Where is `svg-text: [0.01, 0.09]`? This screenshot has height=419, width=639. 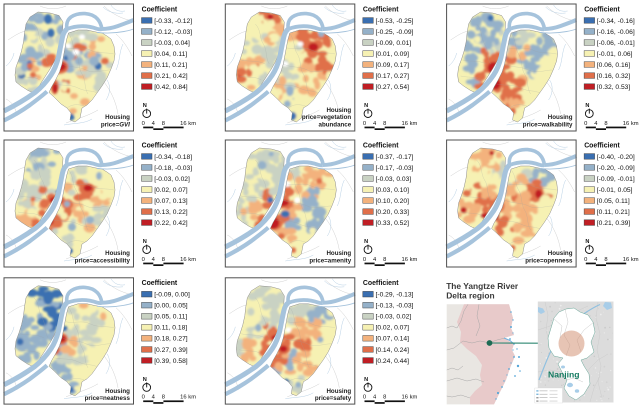 svg-text: [0.01, 0.09] is located at coordinates (393, 54).